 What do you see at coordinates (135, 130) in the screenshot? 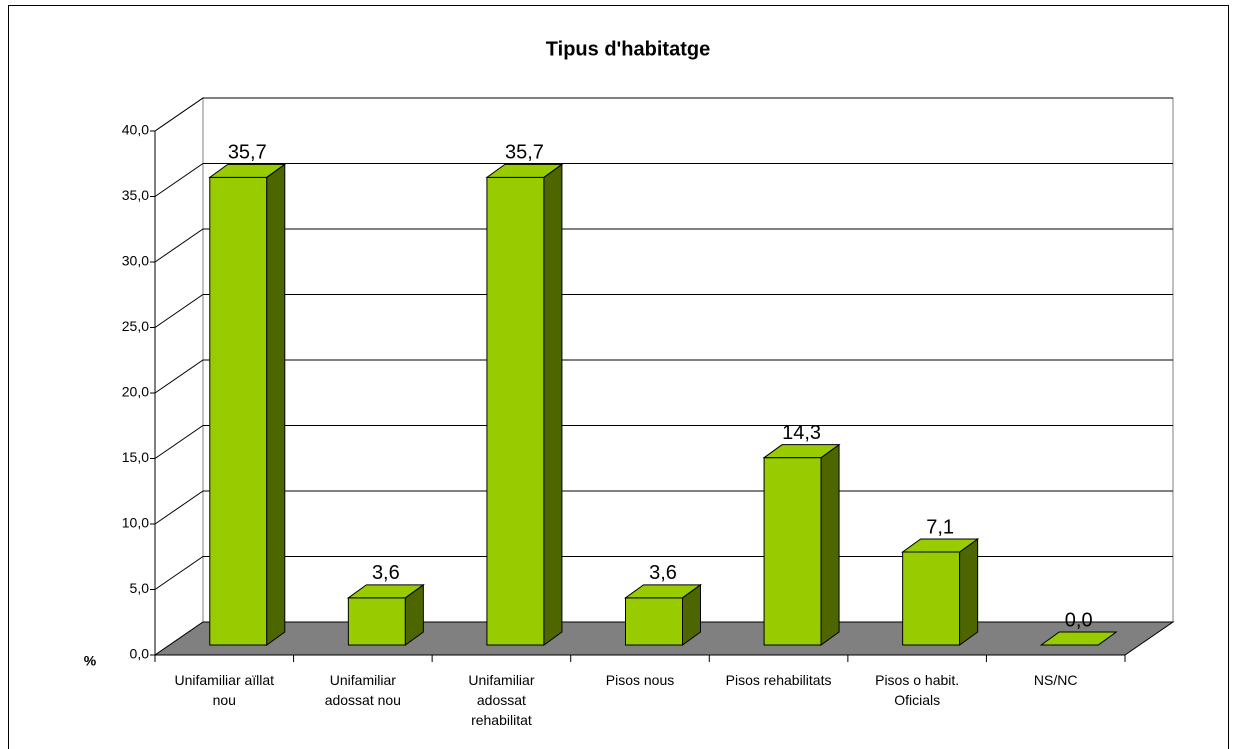
I see `y-tick-label: 40,0` at bounding box center [135, 130].